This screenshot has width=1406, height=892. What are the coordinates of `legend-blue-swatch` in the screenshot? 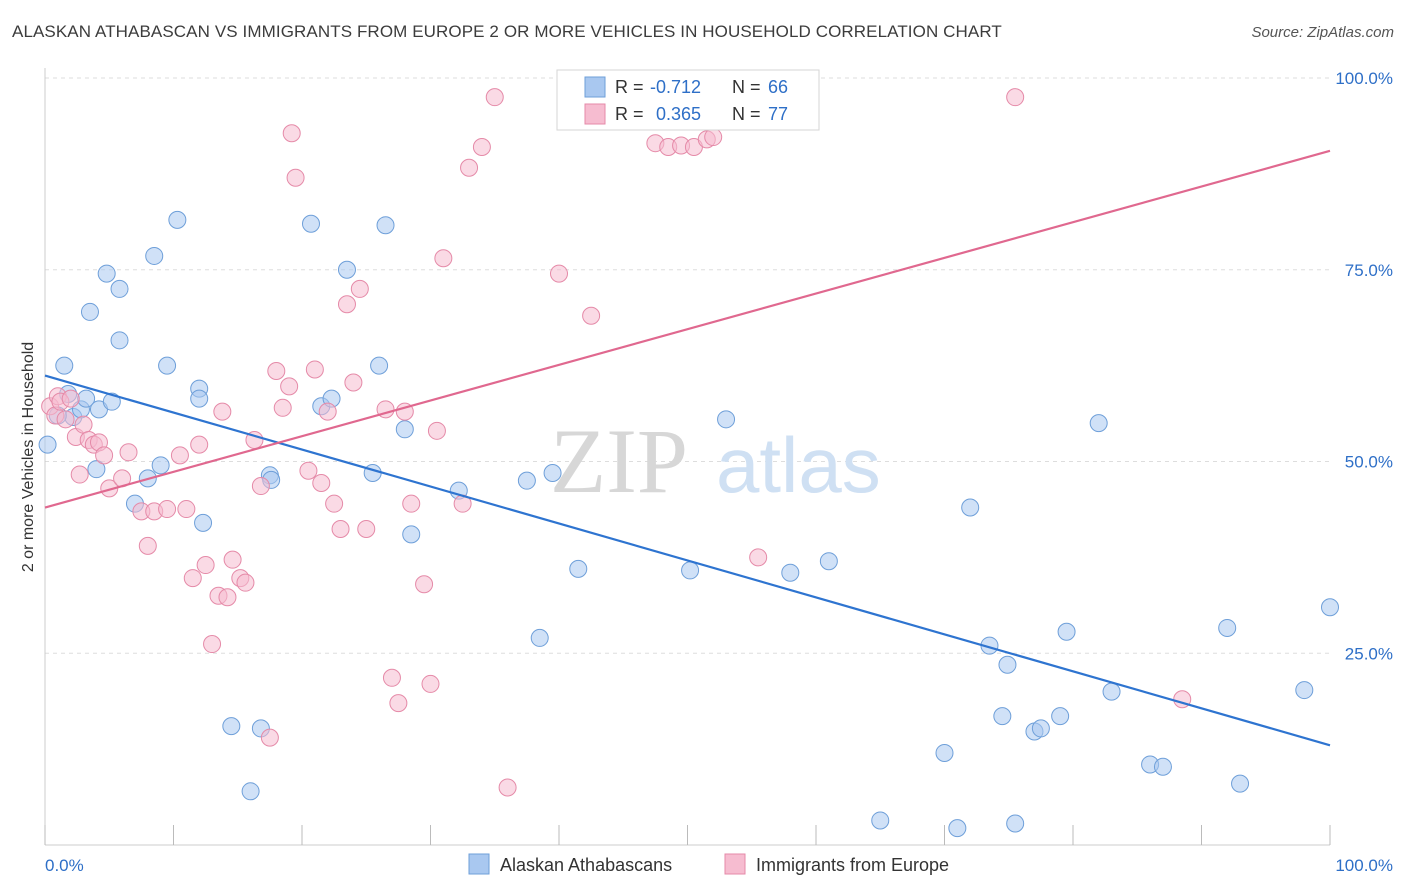 It's located at (479, 864).